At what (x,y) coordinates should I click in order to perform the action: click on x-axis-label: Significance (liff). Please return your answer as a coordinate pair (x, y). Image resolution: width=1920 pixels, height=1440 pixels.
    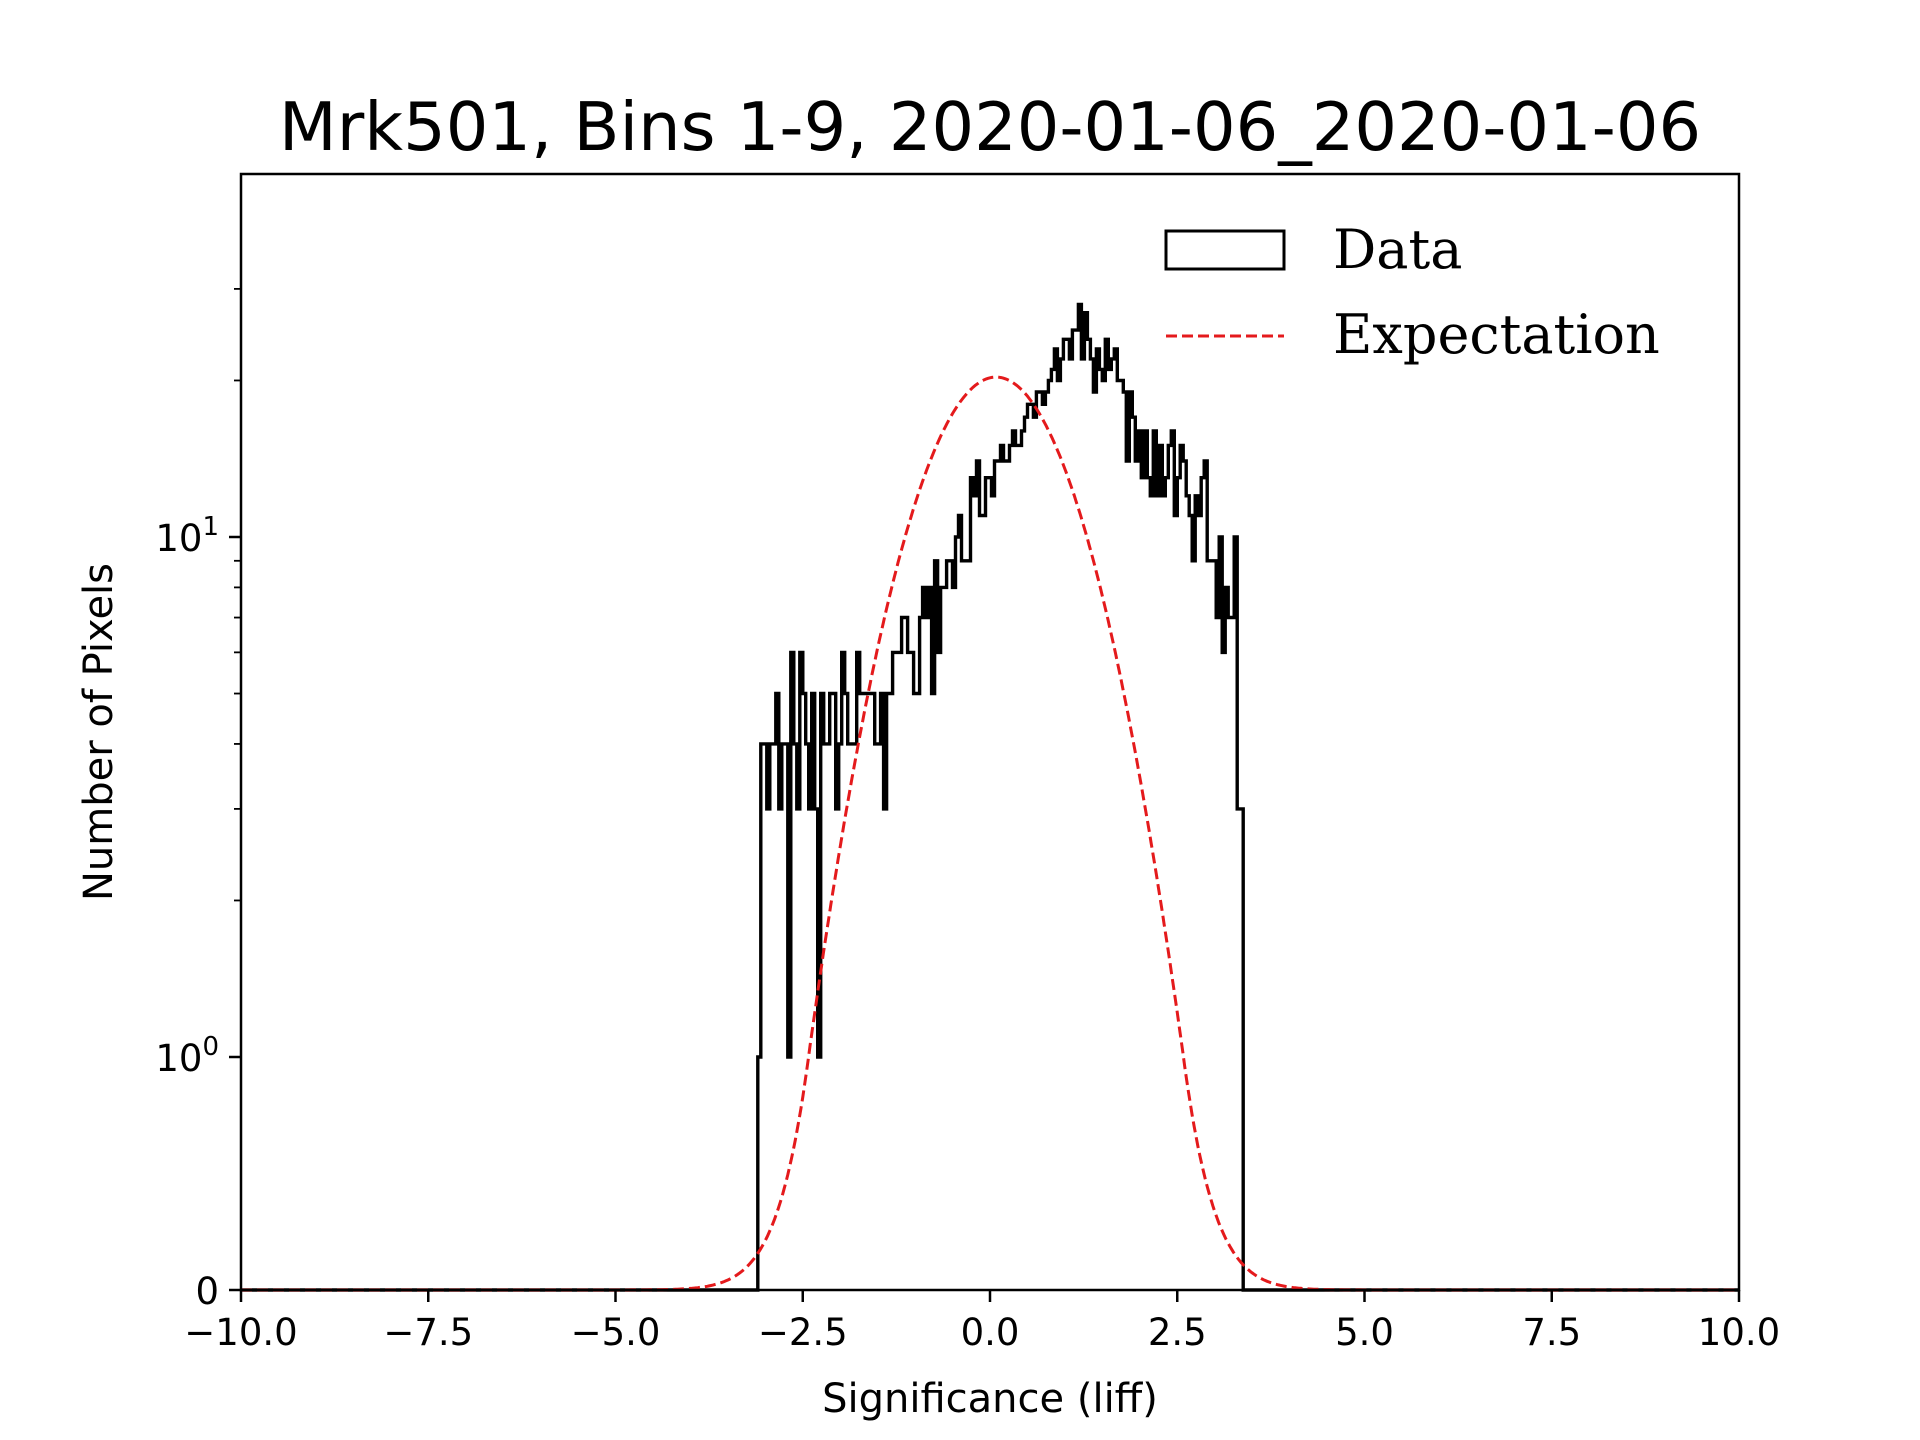
    Looking at the image, I should click on (990, 1399).